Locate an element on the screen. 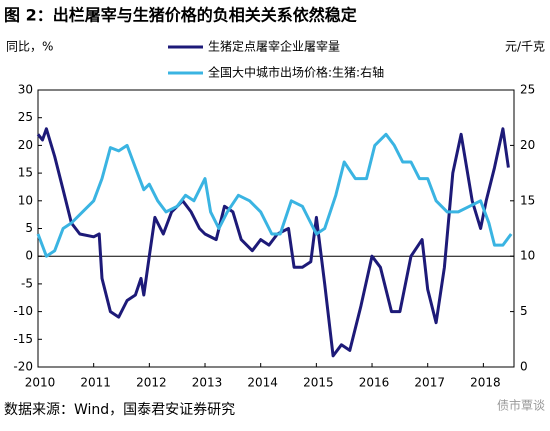  y-tick-label: 20 is located at coordinates (25, 145).